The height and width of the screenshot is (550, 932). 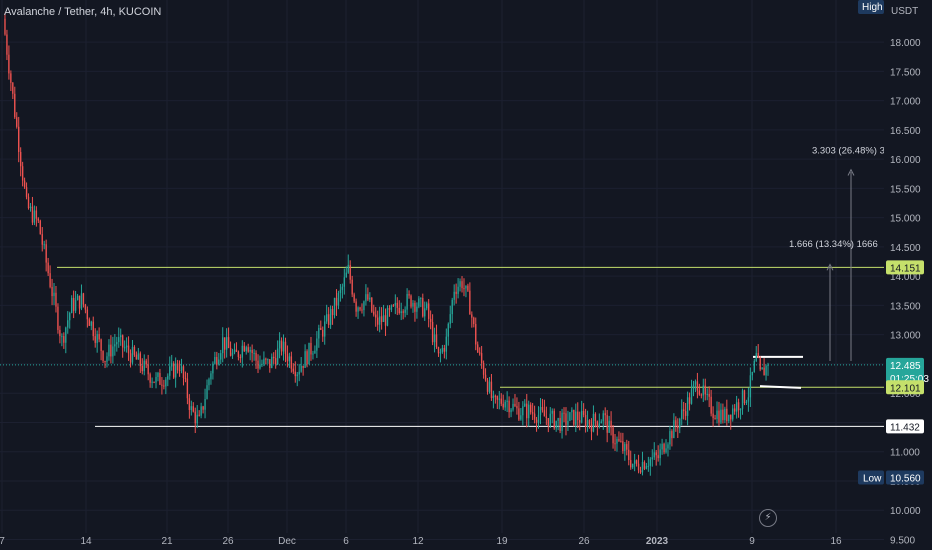 I want to click on time-tick-label: 12, so click(x=418, y=541).